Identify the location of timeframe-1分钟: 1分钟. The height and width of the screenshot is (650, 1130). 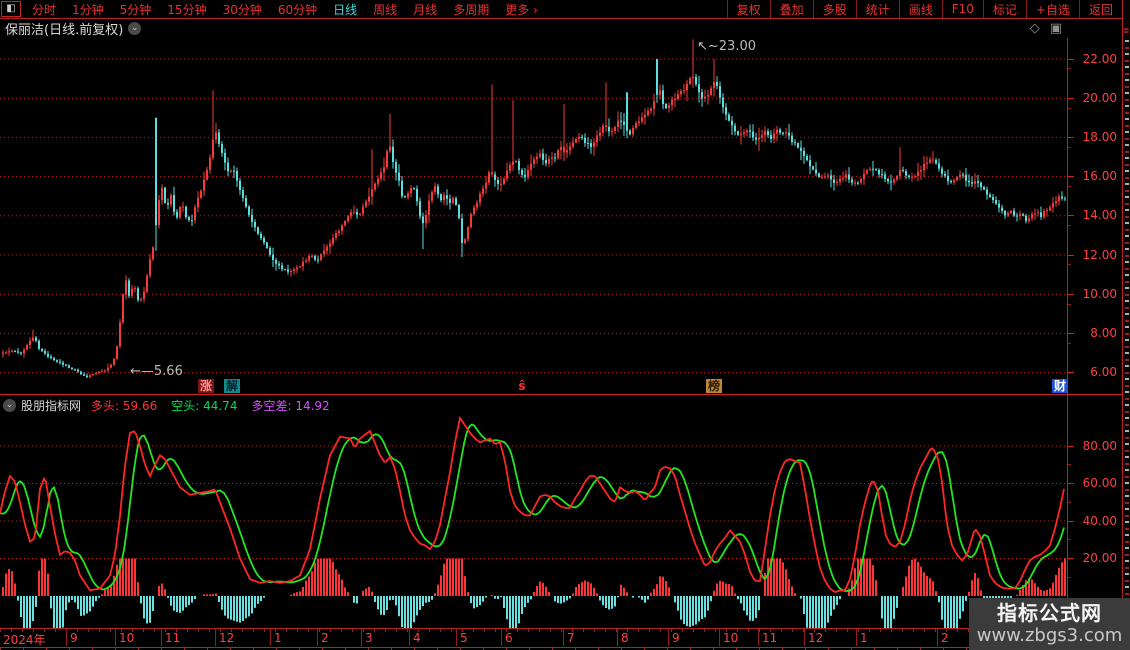
(88, 9).